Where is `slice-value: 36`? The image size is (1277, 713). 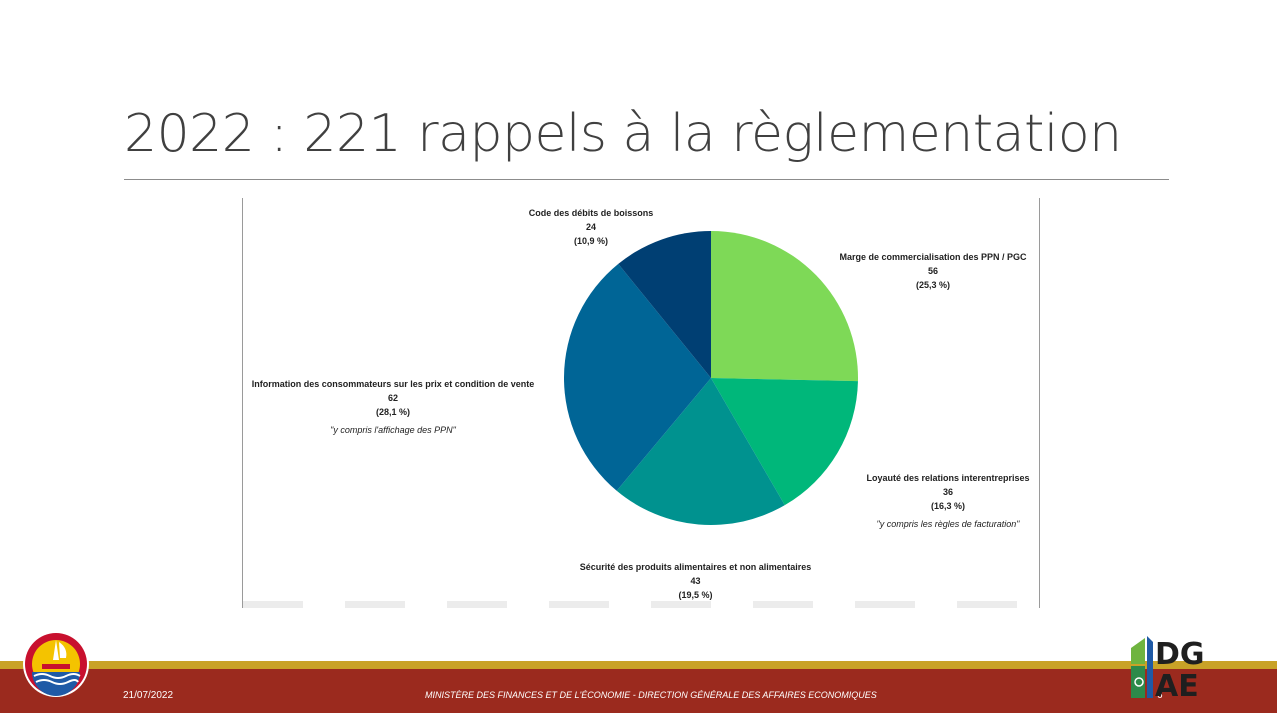
slice-value: 36 is located at coordinates (947, 492).